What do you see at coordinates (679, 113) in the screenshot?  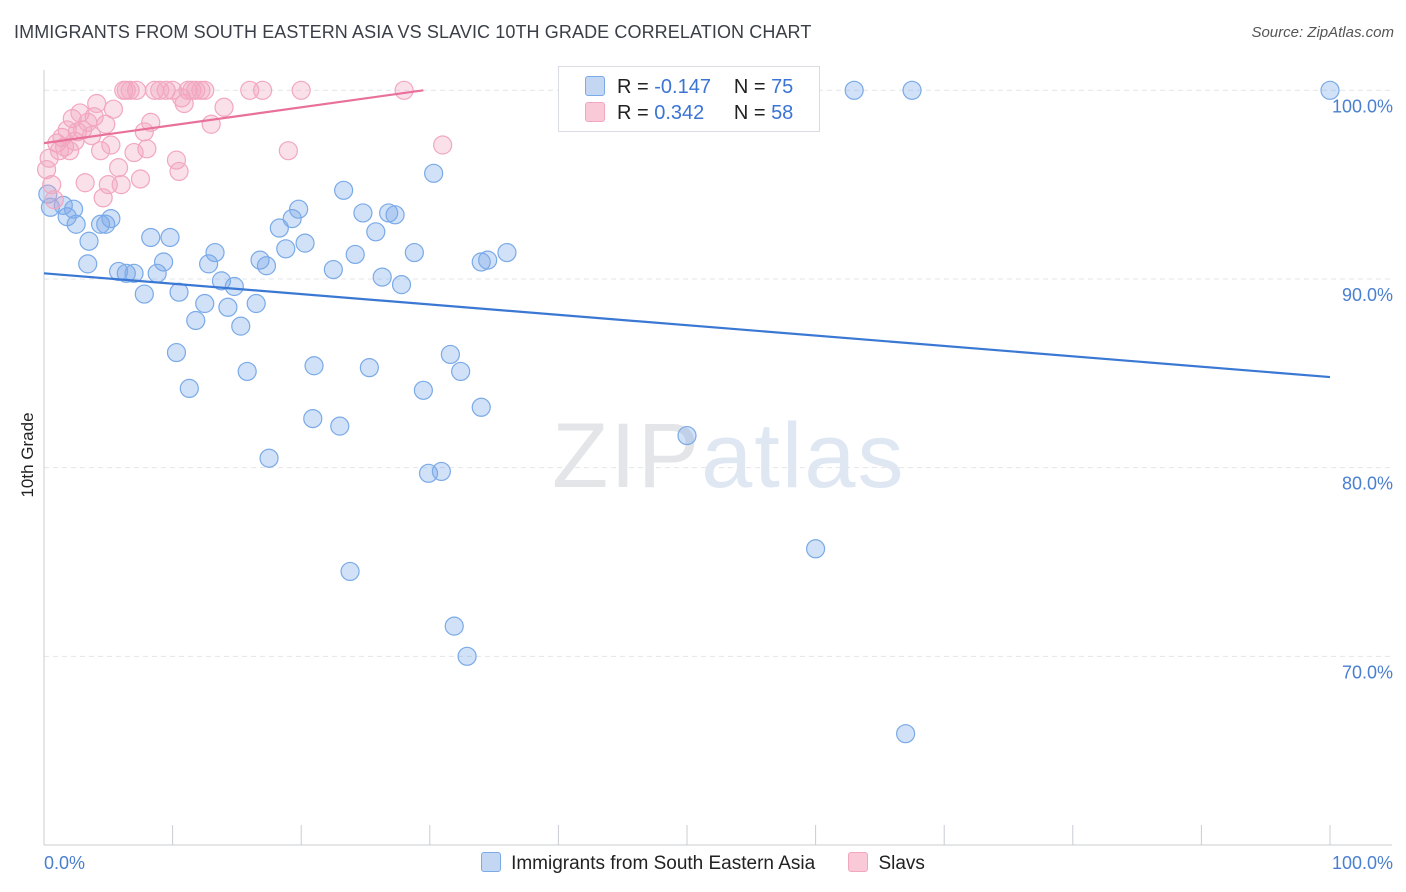 I see `legend-r-value-slavs: 0.342` at bounding box center [679, 113].